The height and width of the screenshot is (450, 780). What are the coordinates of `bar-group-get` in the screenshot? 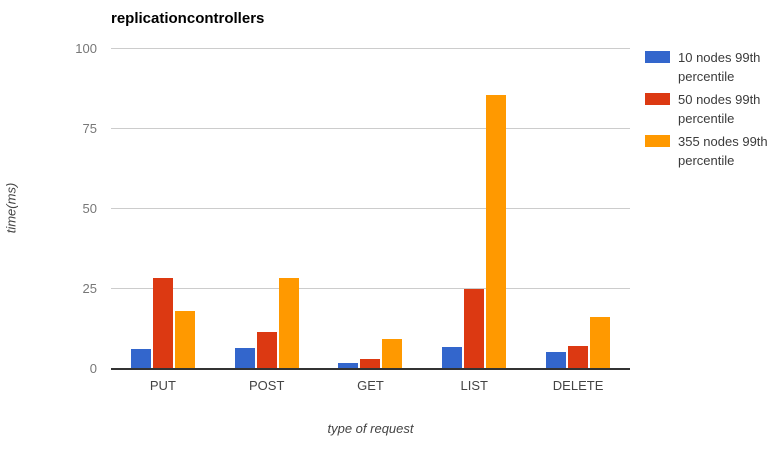 It's located at (371, 209).